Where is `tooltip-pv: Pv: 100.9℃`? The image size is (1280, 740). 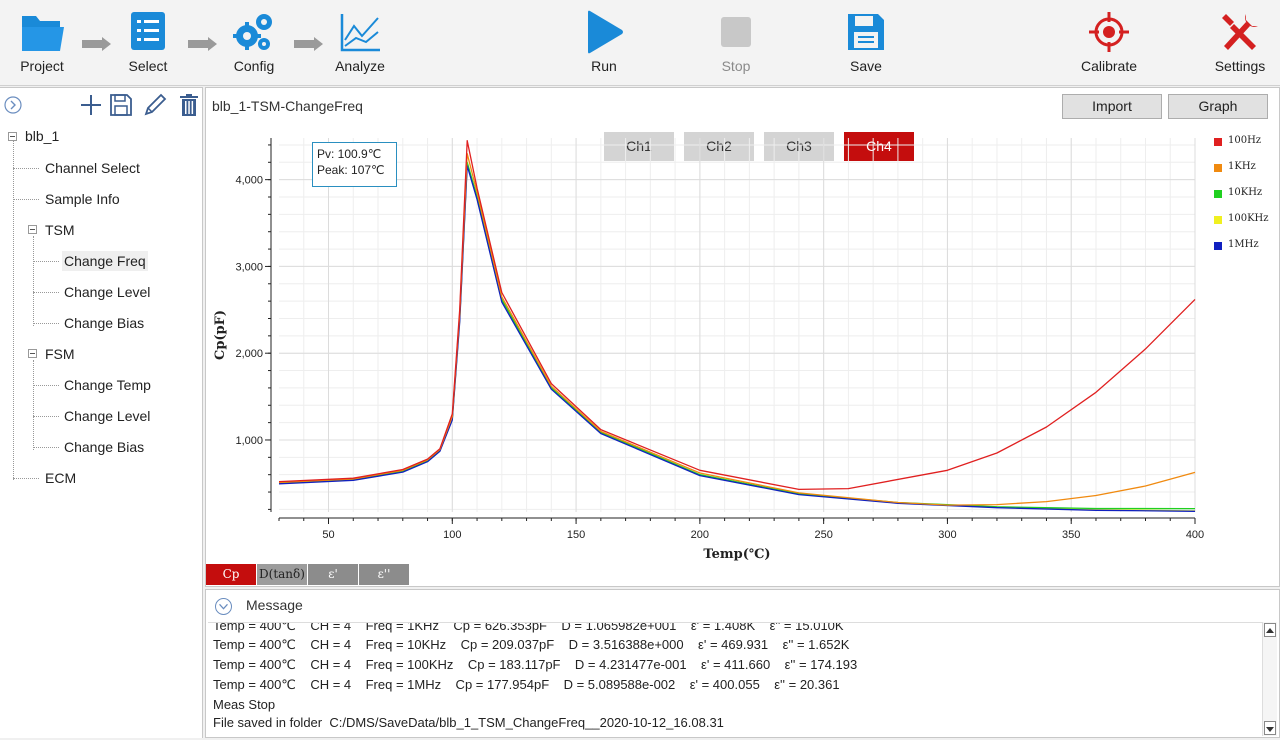
tooltip-pv: Pv: 100.9℃ is located at coordinates (349, 154).